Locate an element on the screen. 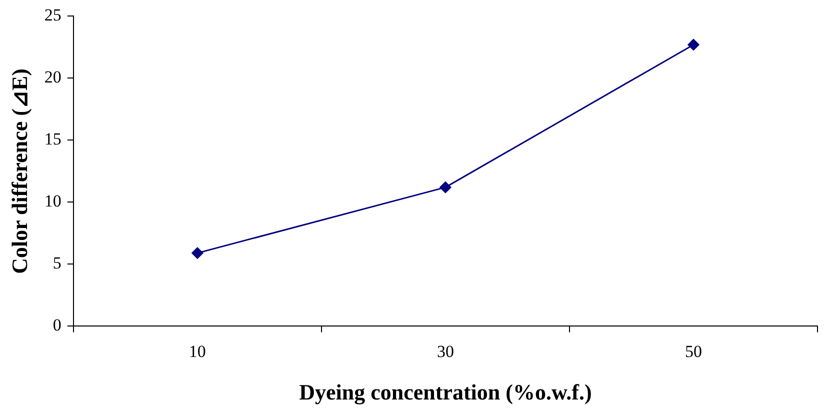  y-tick-label: 25 is located at coordinates (53, 15).